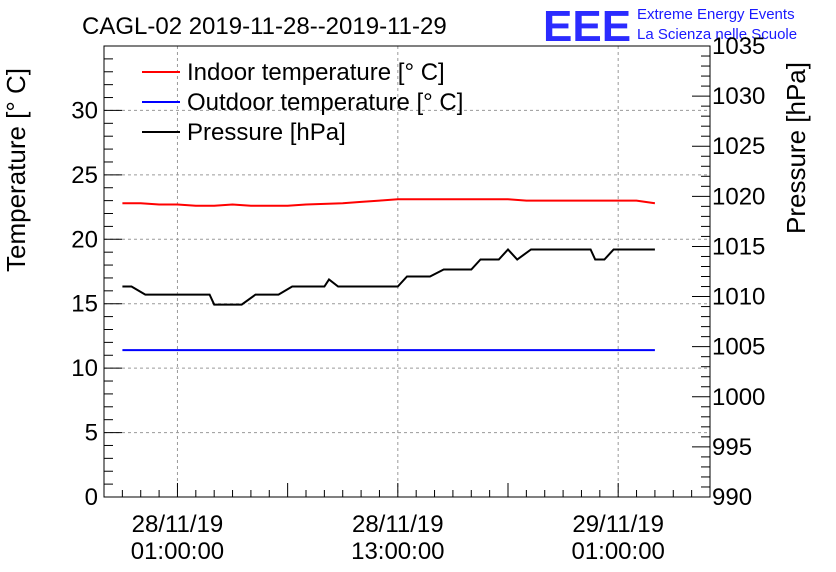 This screenshot has height=572, width=836. I want to click on y-tick-label: 5, so click(91, 433).